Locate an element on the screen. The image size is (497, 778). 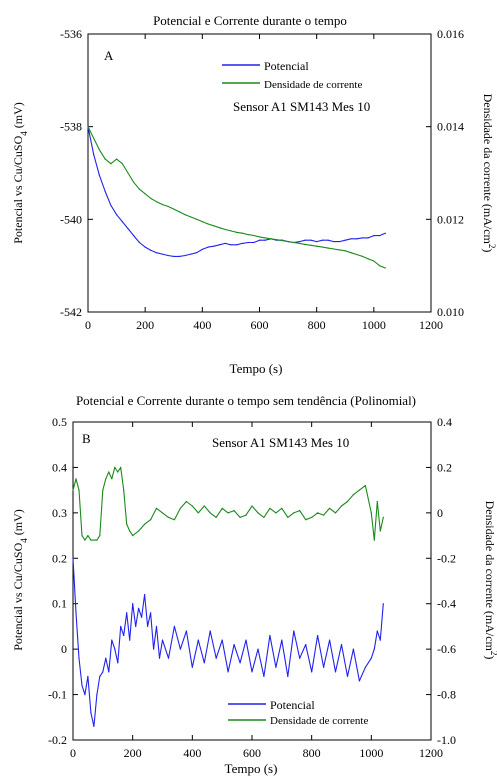
y-axis-label-left-b: Potencial vs Cu/CuSO4 (mV) is located at coordinates (20, 580).